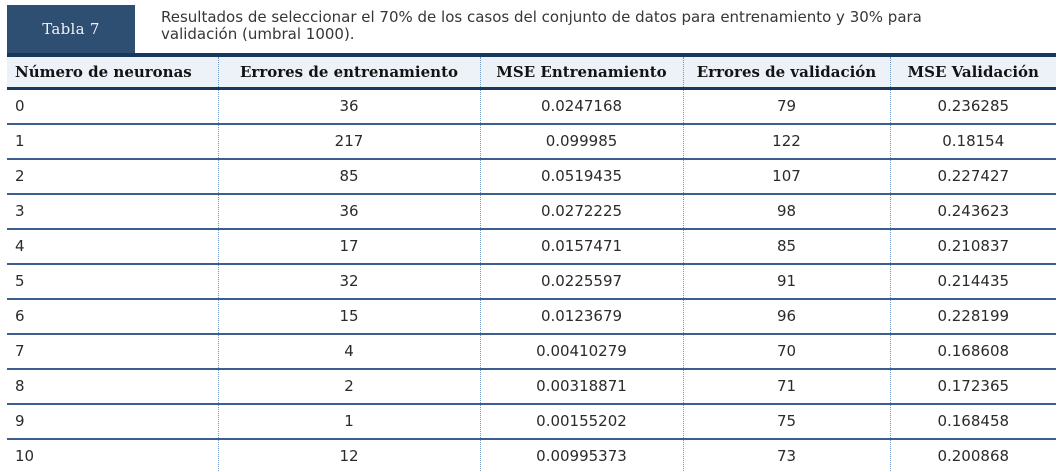 Image resolution: width=1063 pixels, height=472 pixels. What do you see at coordinates (581, 421) in the screenshot?
I see `table-cell: 0.00155202` at bounding box center [581, 421].